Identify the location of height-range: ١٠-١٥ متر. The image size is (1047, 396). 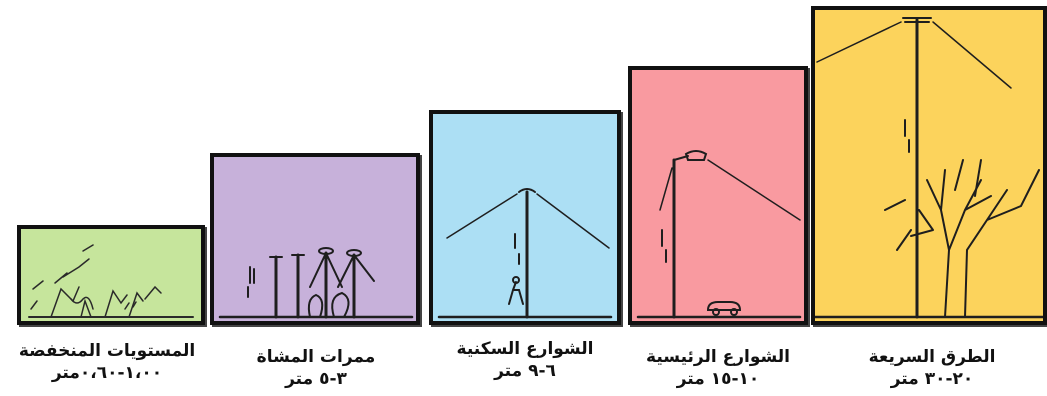
(718, 379).